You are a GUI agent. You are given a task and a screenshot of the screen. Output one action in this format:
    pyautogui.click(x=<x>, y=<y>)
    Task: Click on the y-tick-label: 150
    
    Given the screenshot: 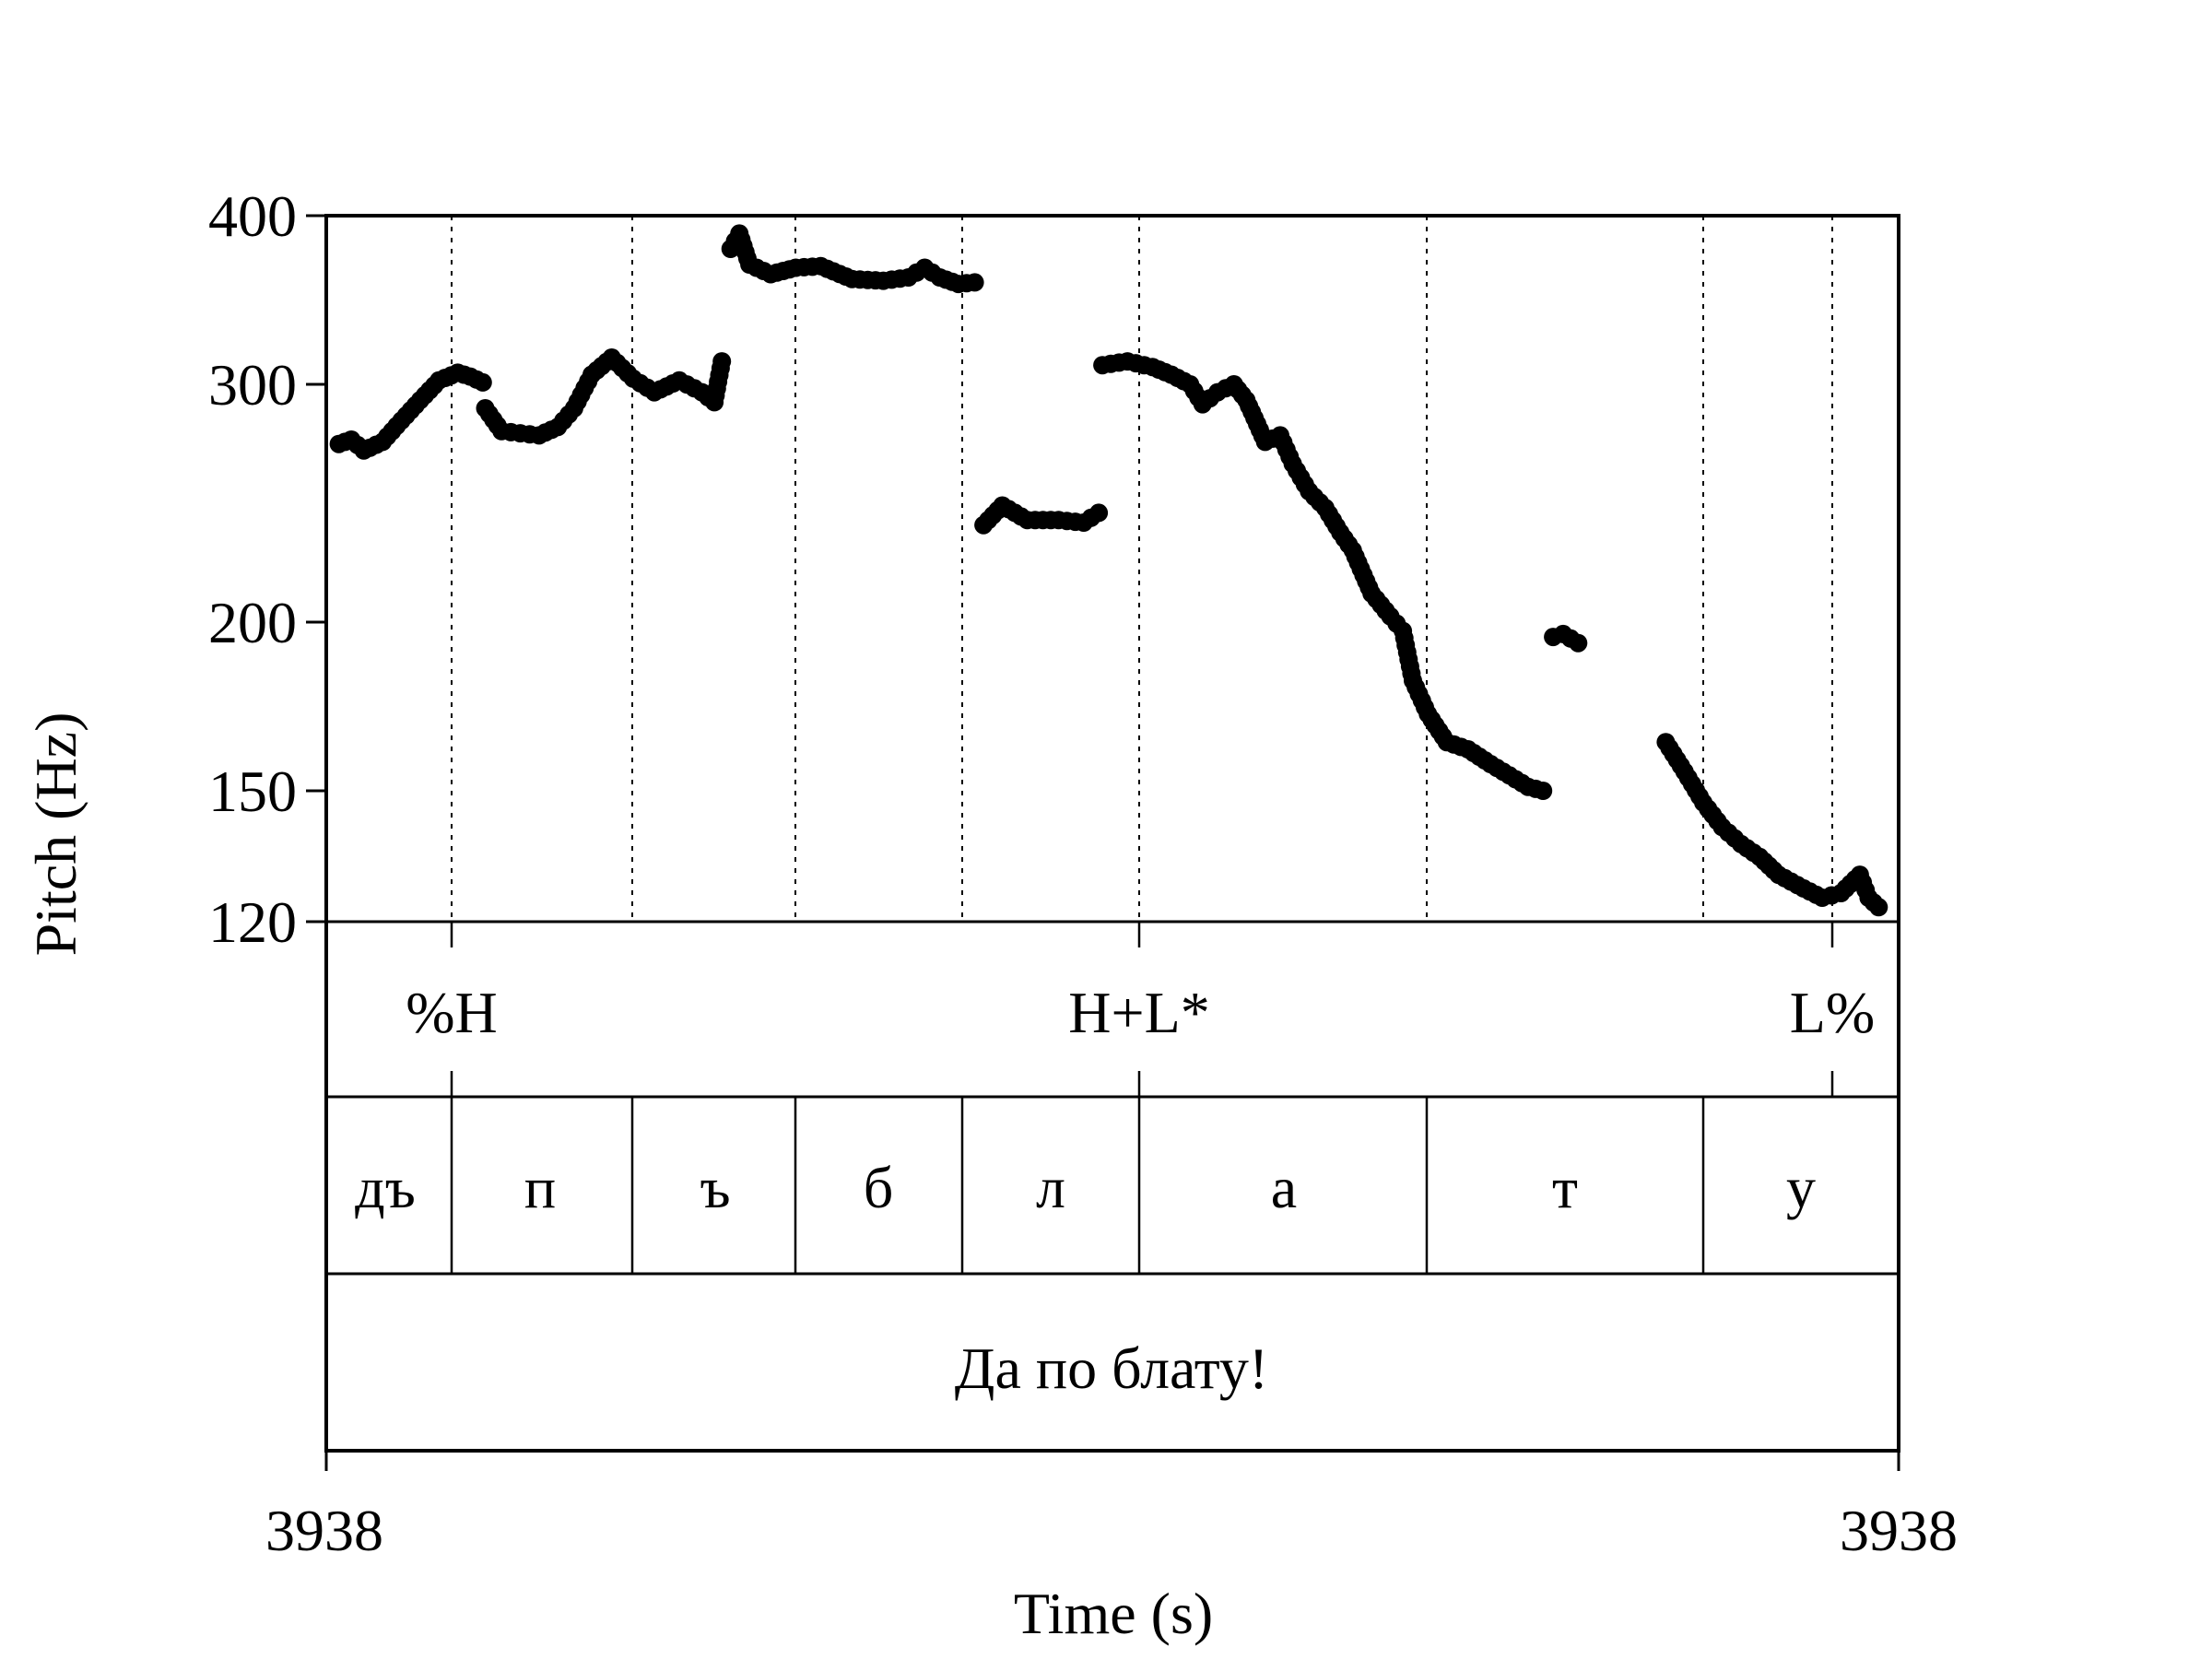 What is the action you would take?
    pyautogui.click(x=252, y=791)
    